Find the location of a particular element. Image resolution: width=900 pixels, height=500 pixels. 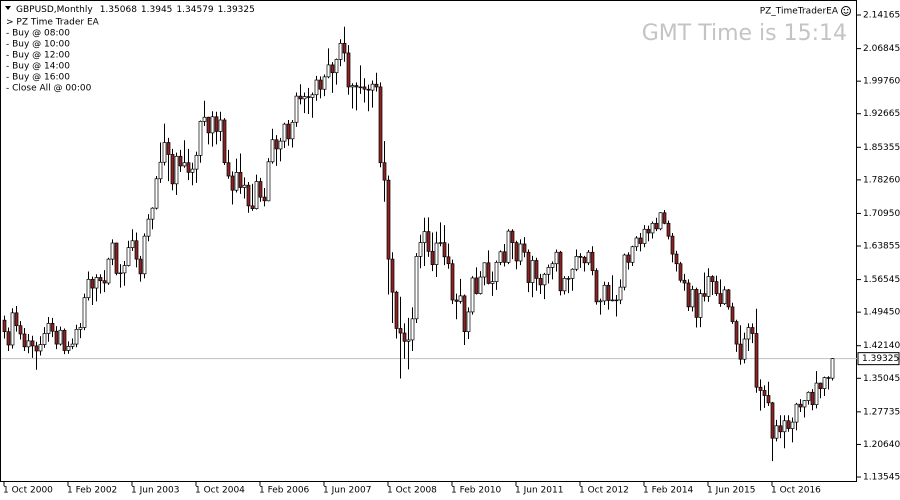

x-tick-label: 1 Jun 2007 is located at coordinates (347, 491).